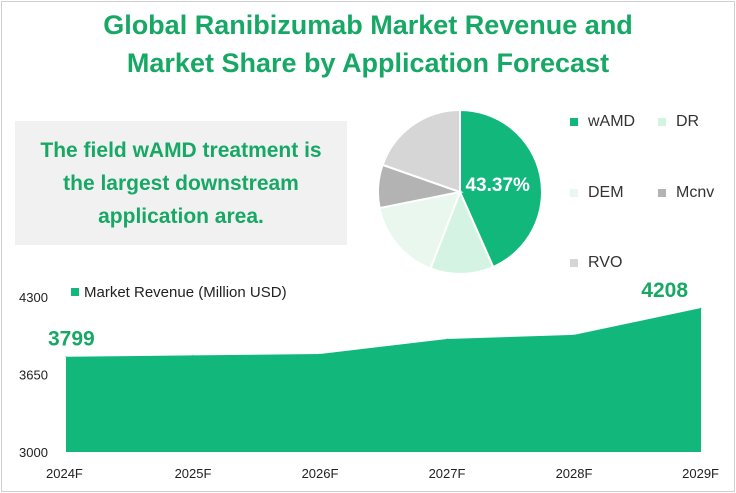 This screenshot has width=736, height=493. I want to click on pie-slice-rvo, so click(421, 151).